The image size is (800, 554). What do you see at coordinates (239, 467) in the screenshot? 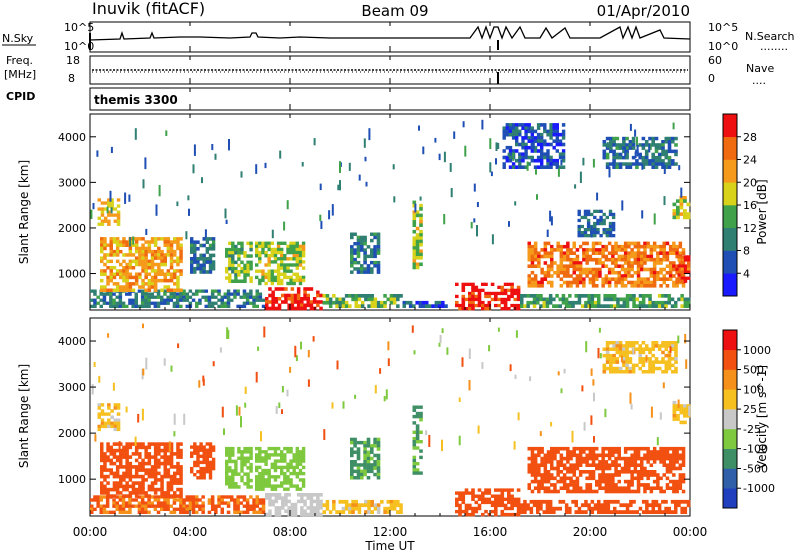
I see `echo-patch` at bounding box center [239, 467].